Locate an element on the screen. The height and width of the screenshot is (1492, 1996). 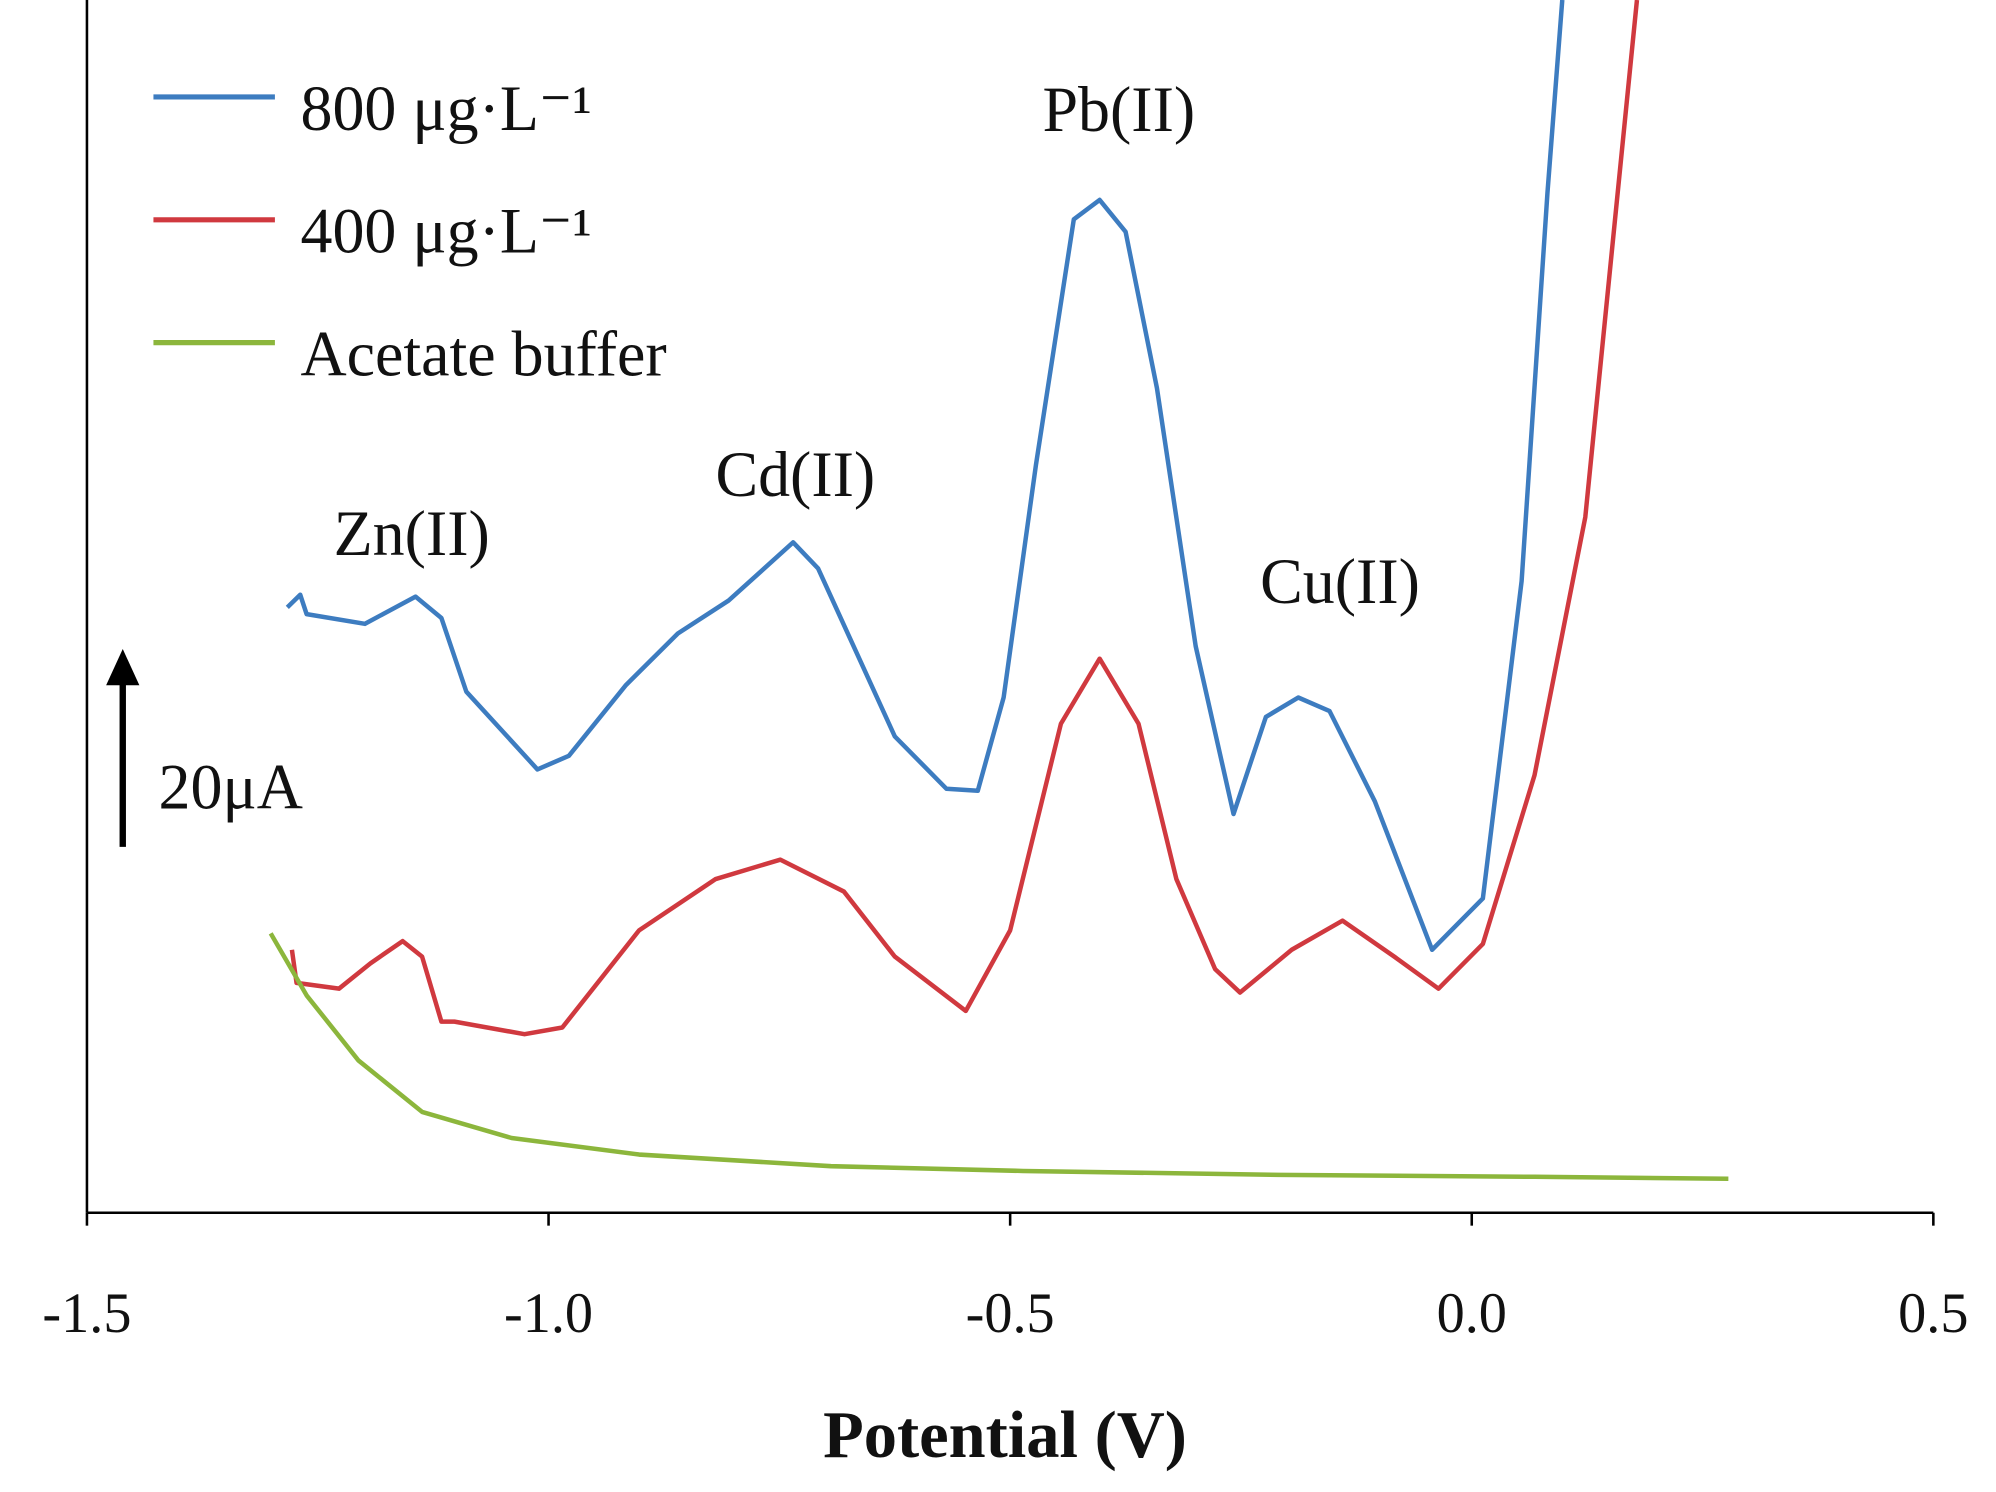
scale-bar-arrow is located at coordinates (123, 667).